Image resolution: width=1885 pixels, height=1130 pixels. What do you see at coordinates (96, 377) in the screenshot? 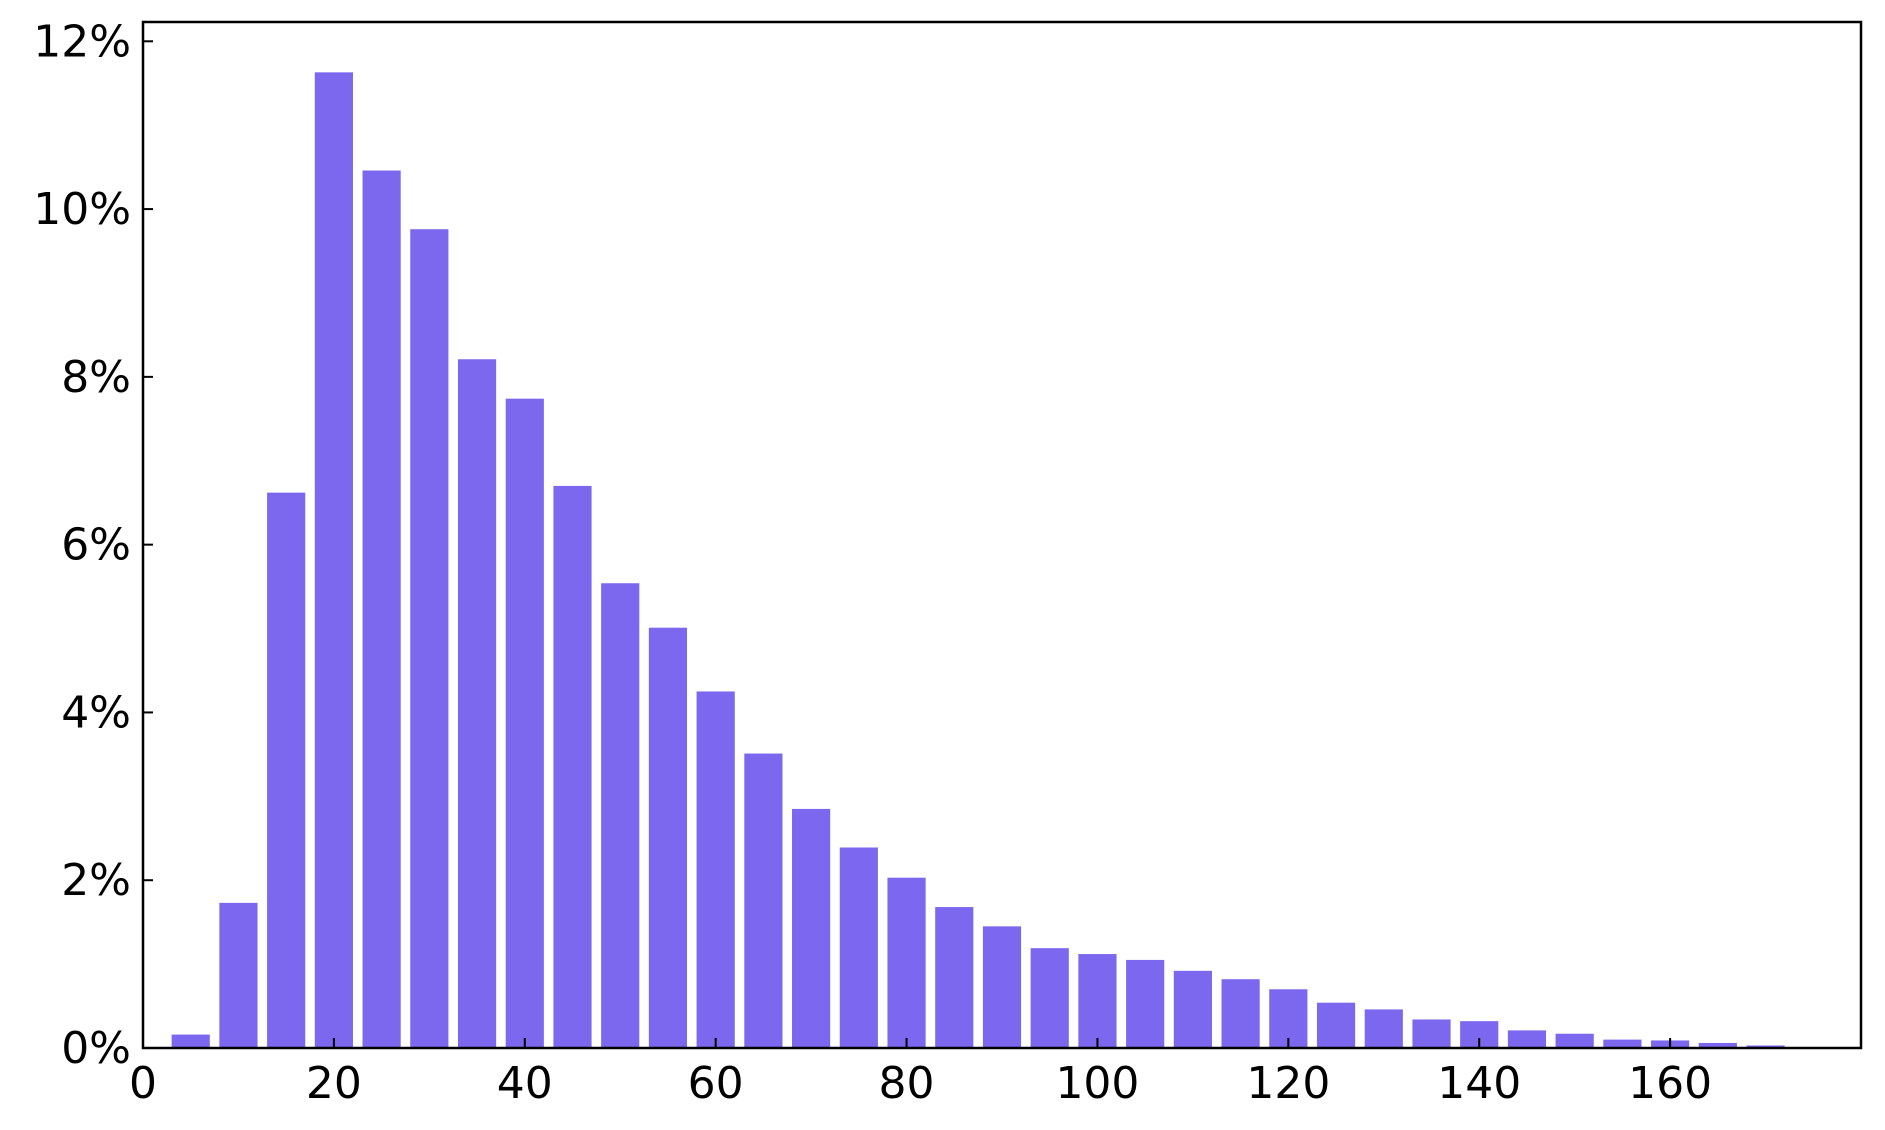
I see `y-tick-label: 8%` at bounding box center [96, 377].